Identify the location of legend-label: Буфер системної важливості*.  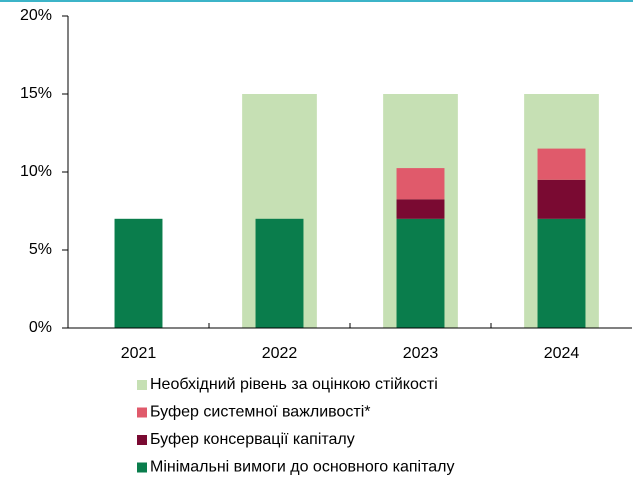
(260, 412).